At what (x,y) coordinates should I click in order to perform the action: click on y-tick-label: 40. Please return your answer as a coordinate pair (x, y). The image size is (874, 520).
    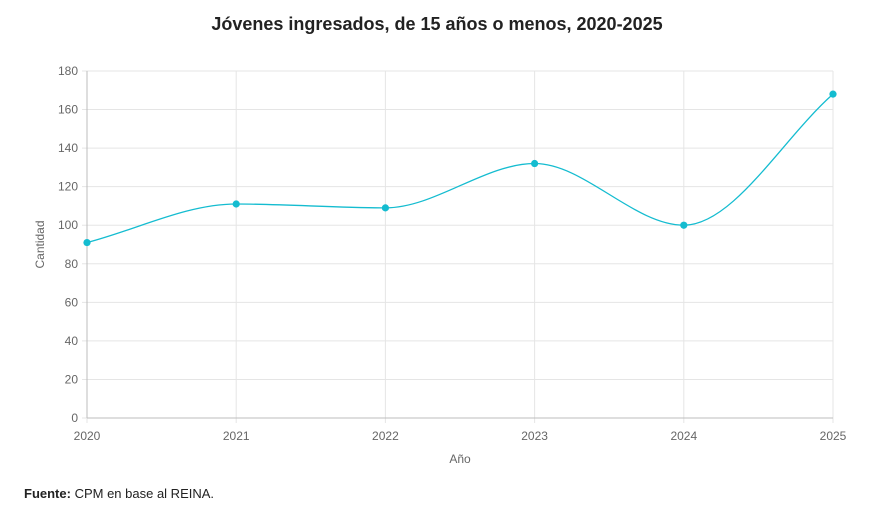
    Looking at the image, I should click on (72, 341).